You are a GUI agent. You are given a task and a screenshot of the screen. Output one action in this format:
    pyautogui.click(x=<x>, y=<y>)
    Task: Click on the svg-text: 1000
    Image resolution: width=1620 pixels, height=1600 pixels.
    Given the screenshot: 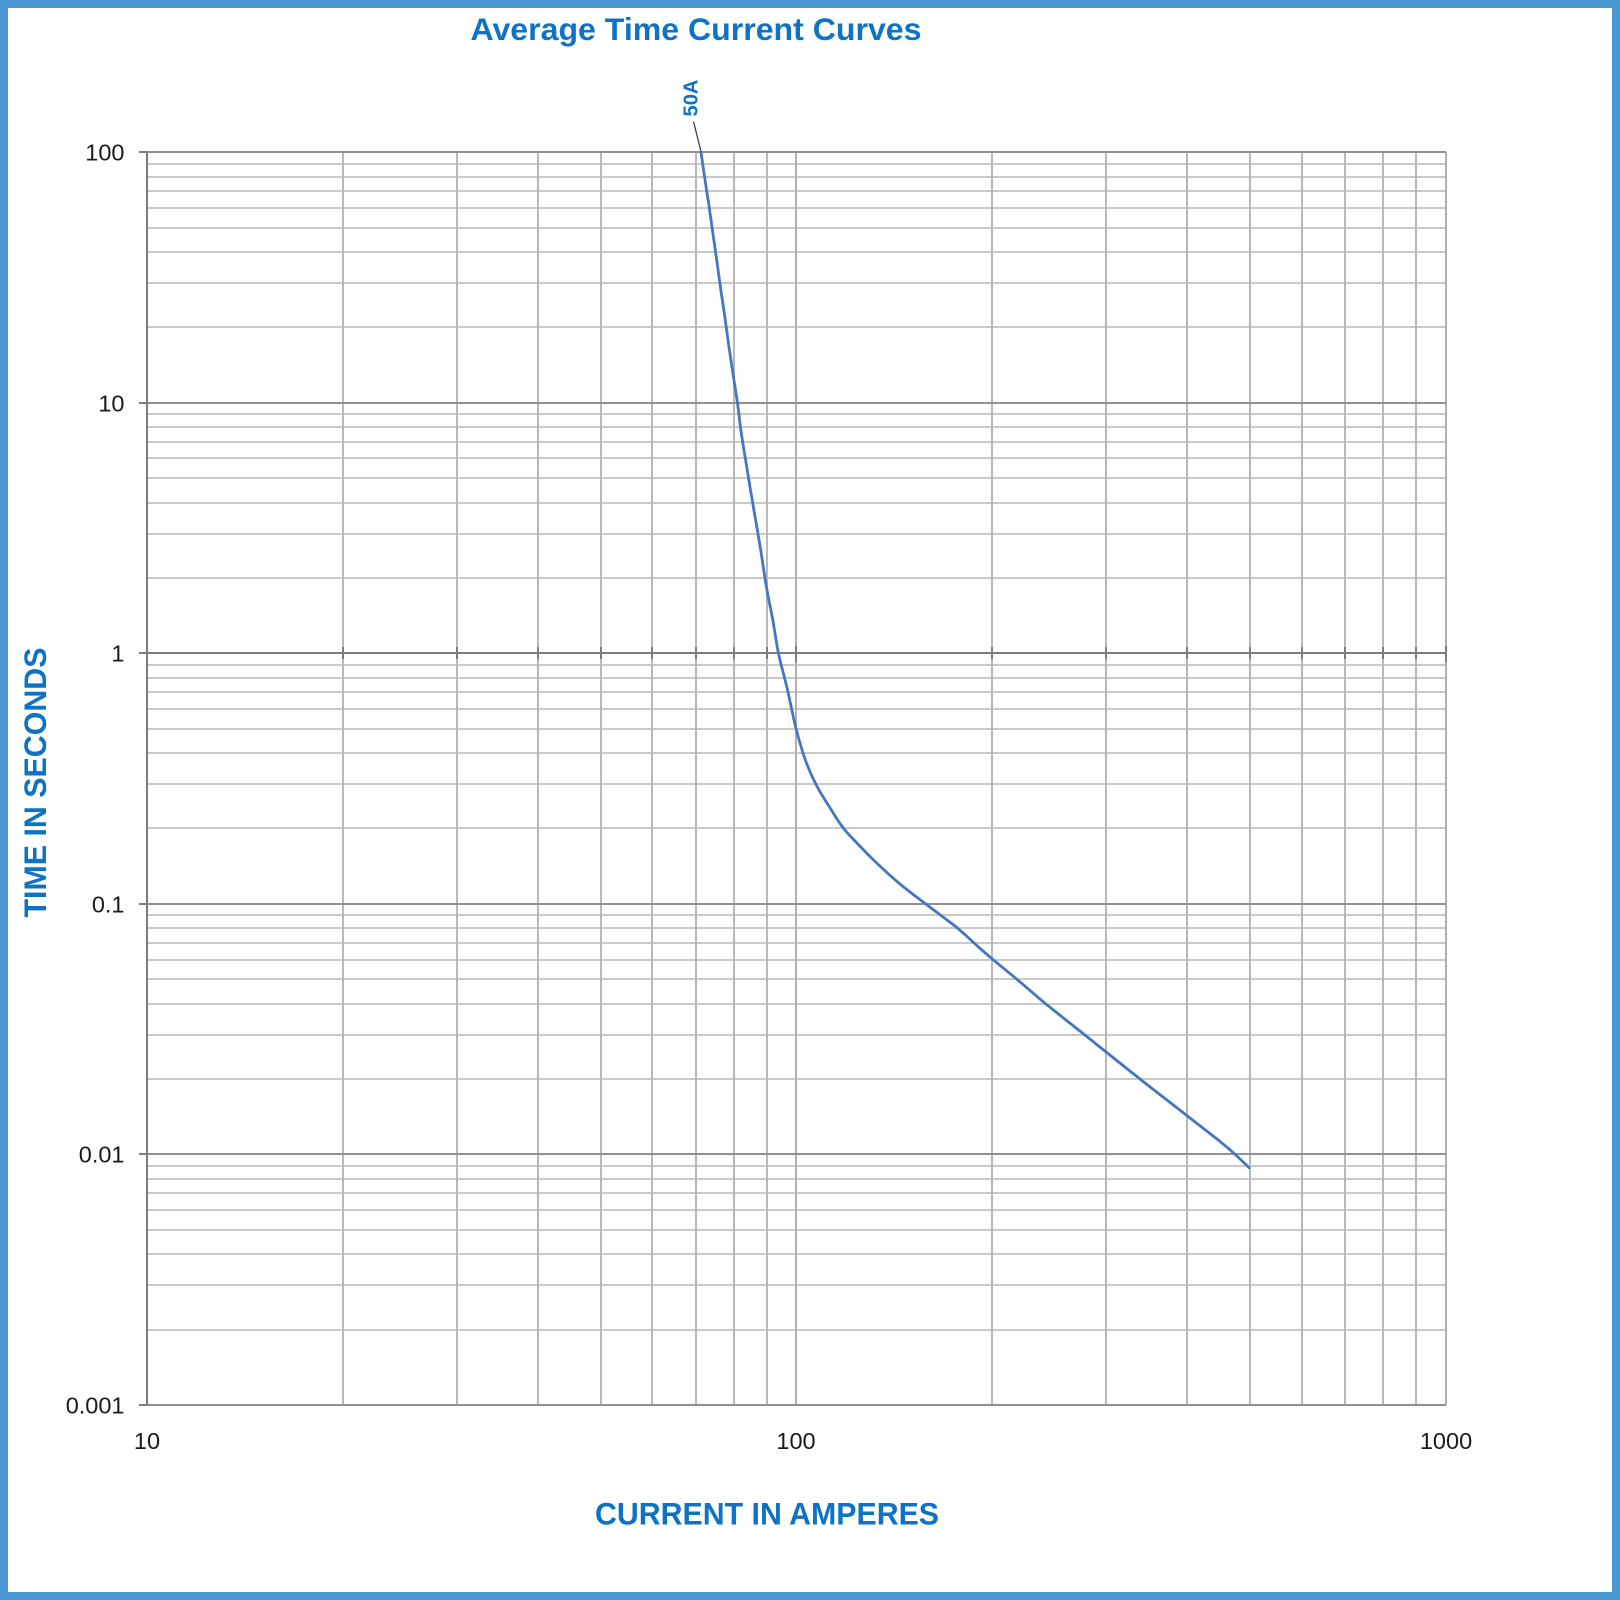 What is the action you would take?
    pyautogui.click(x=1446, y=1441)
    